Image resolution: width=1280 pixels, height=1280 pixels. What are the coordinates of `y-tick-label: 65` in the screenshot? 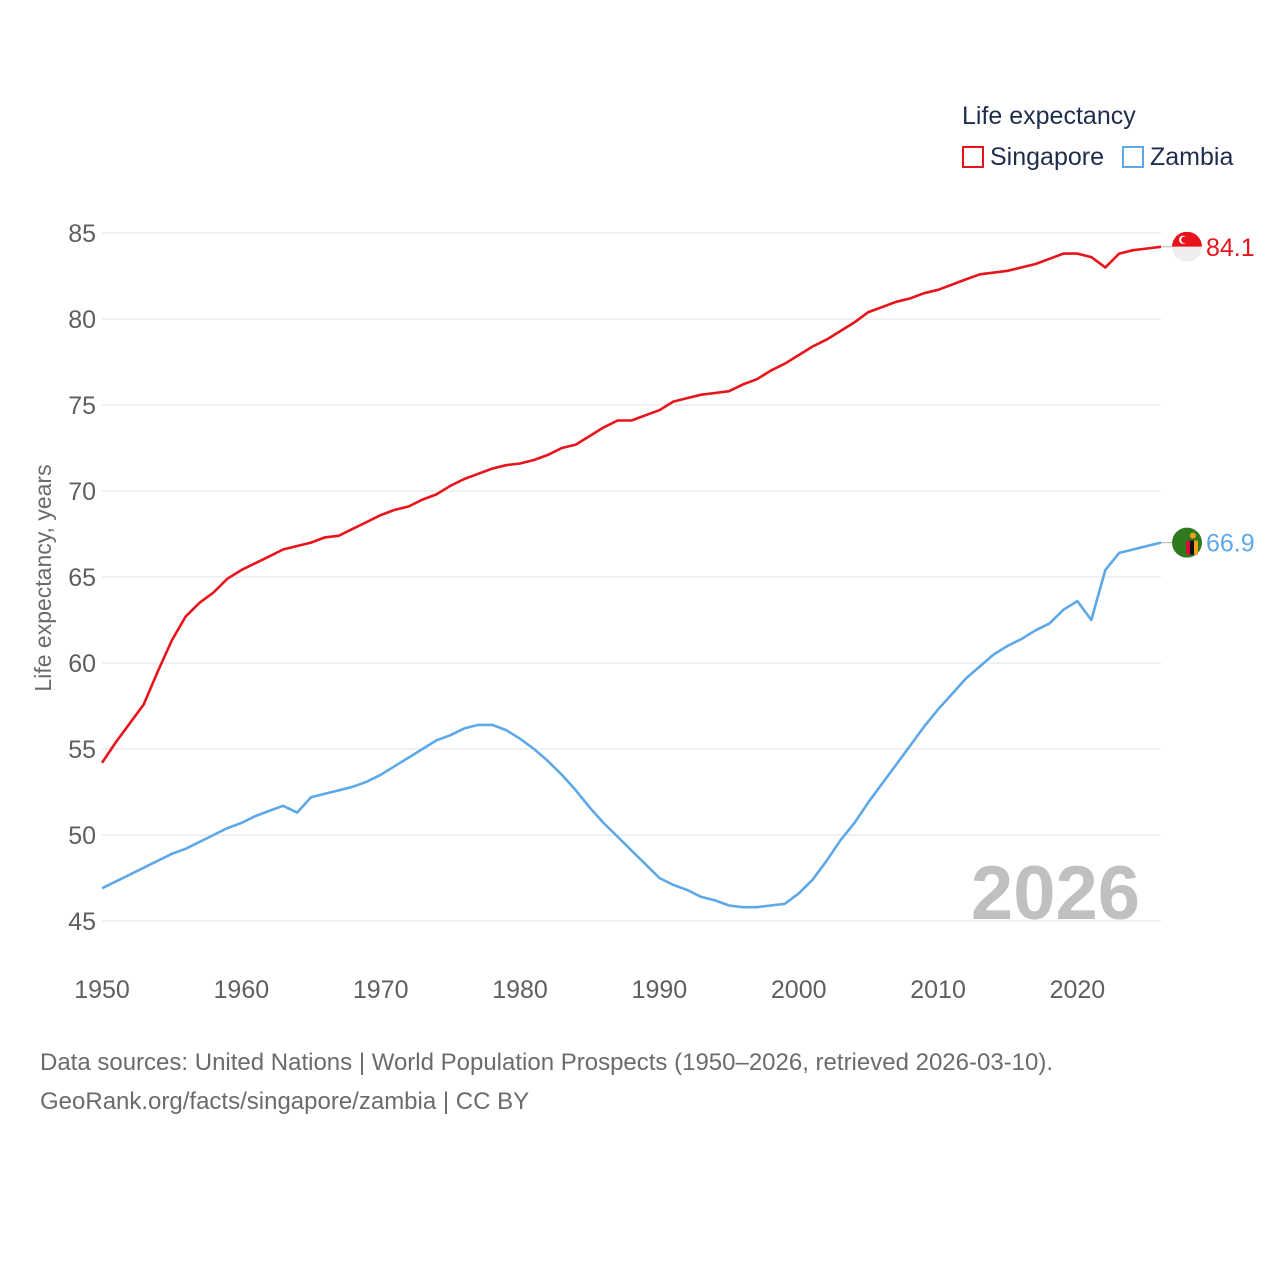 It's located at (82, 578).